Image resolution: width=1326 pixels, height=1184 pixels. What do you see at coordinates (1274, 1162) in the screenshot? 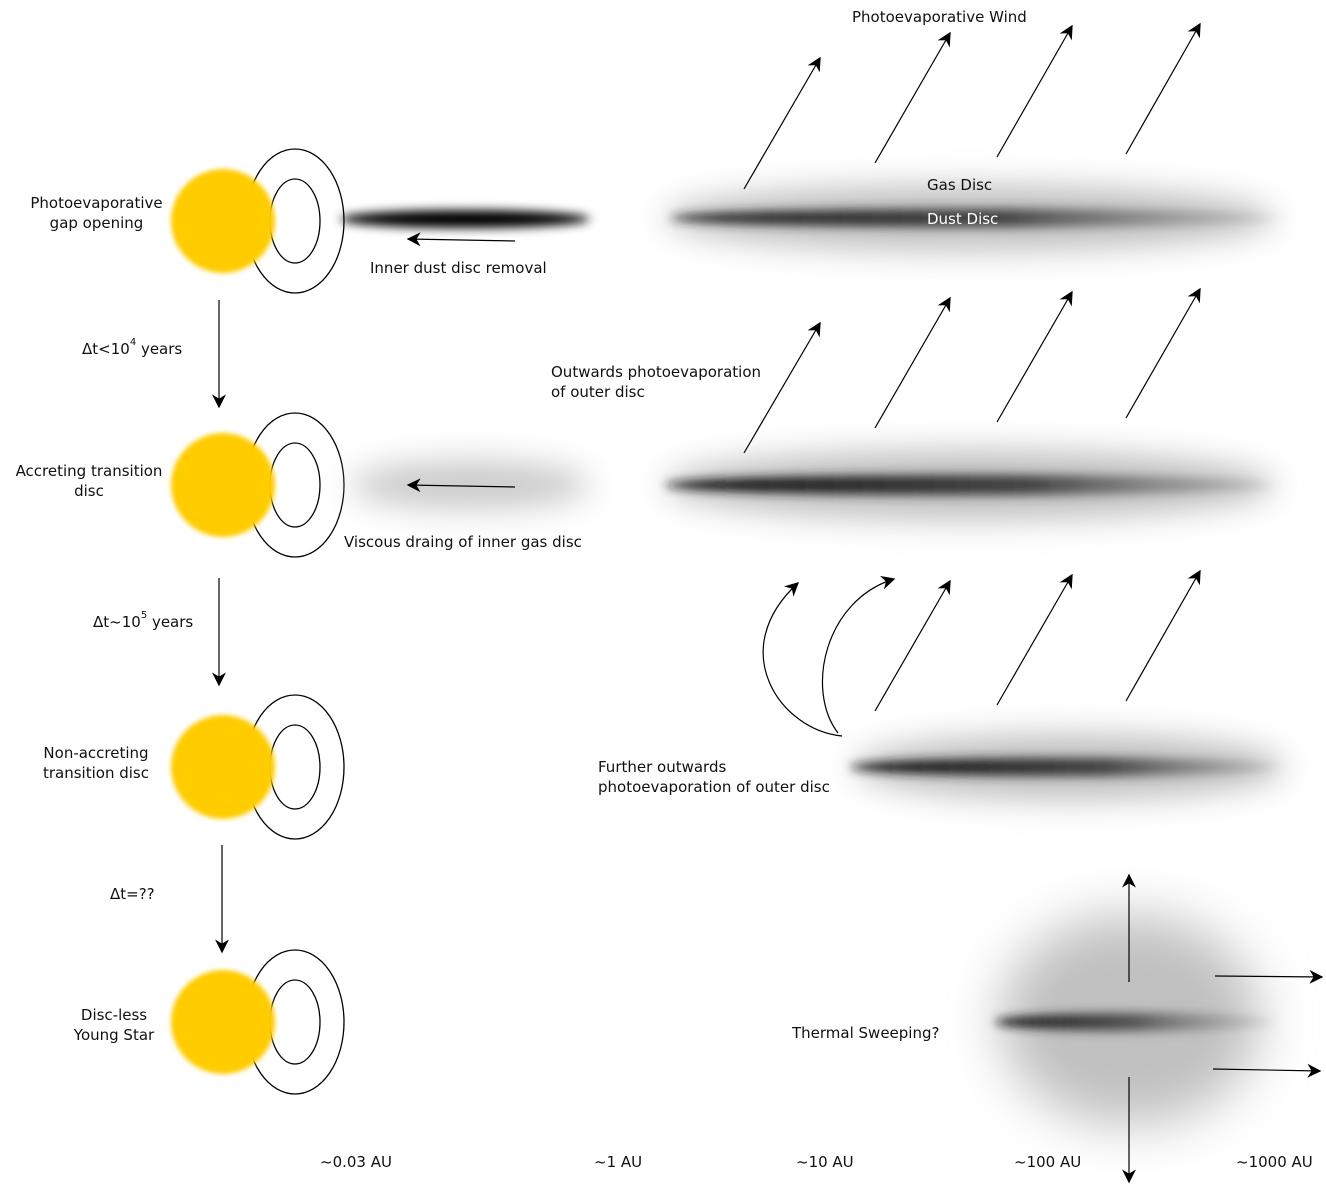
I see `distance-tick-4: ~1000 AU` at bounding box center [1274, 1162].